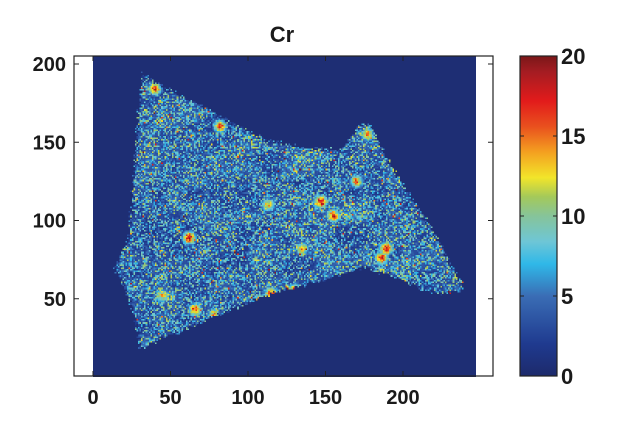 The image size is (626, 444). Describe the element at coordinates (325, 398) in the screenshot. I see `x-tick-label: 150` at that location.